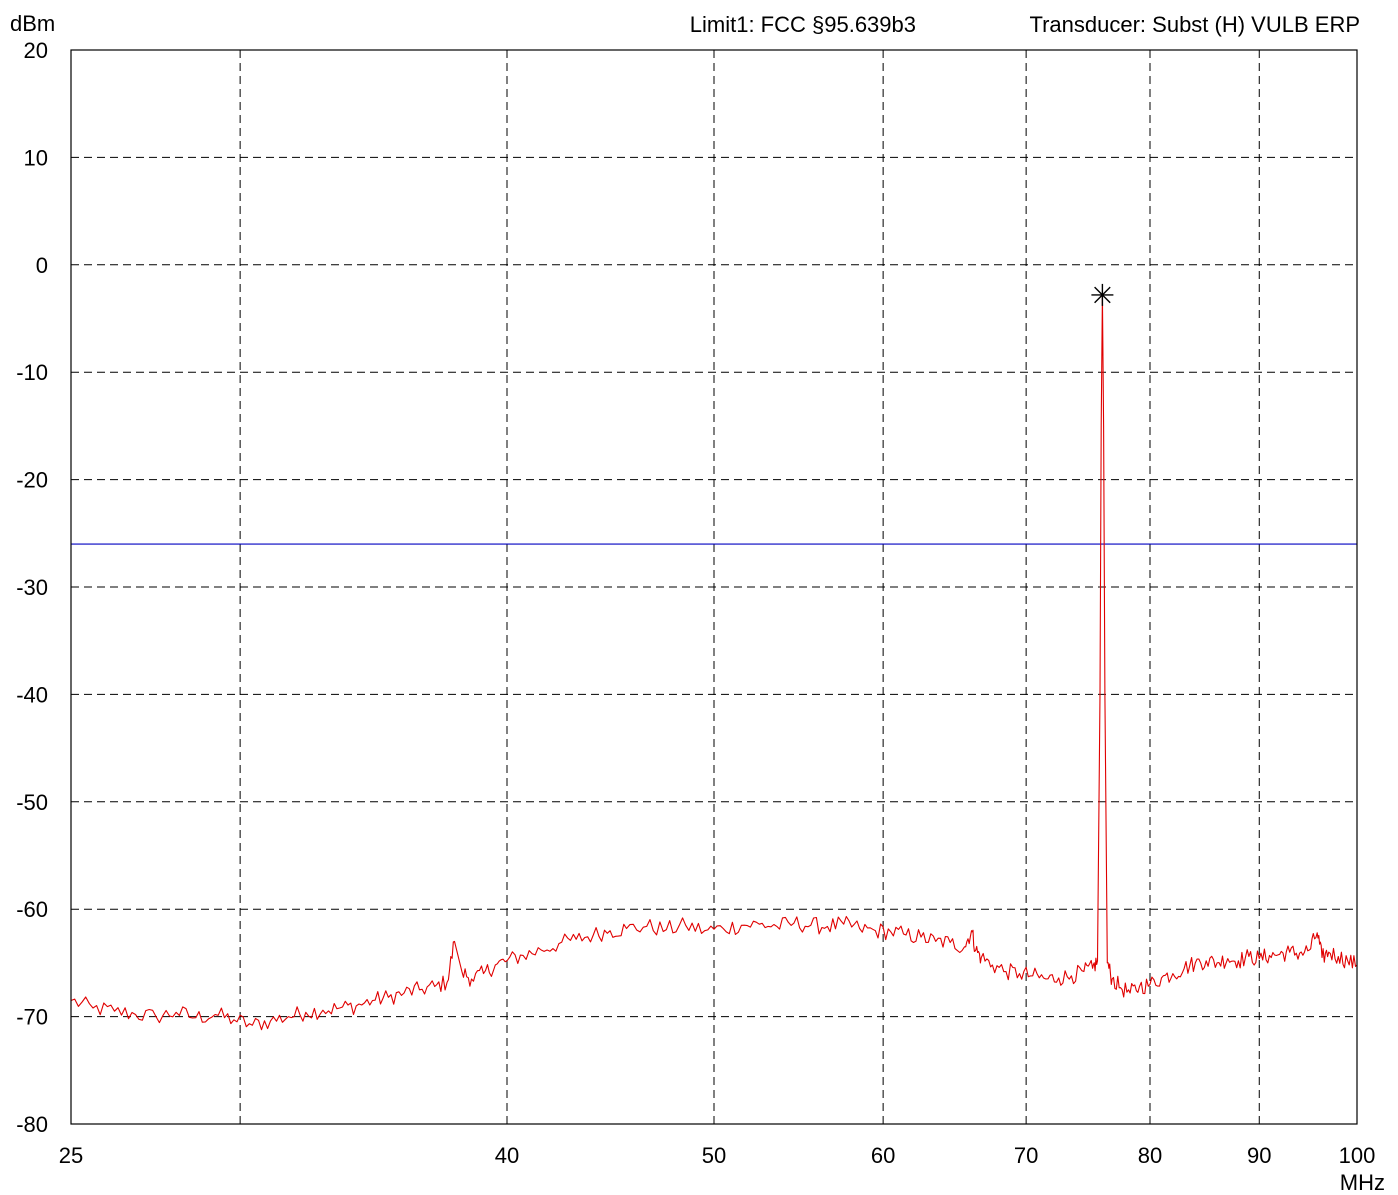 The height and width of the screenshot is (1195, 1398). What do you see at coordinates (883, 1155) in the screenshot?
I see `x-tick-label: 60` at bounding box center [883, 1155].